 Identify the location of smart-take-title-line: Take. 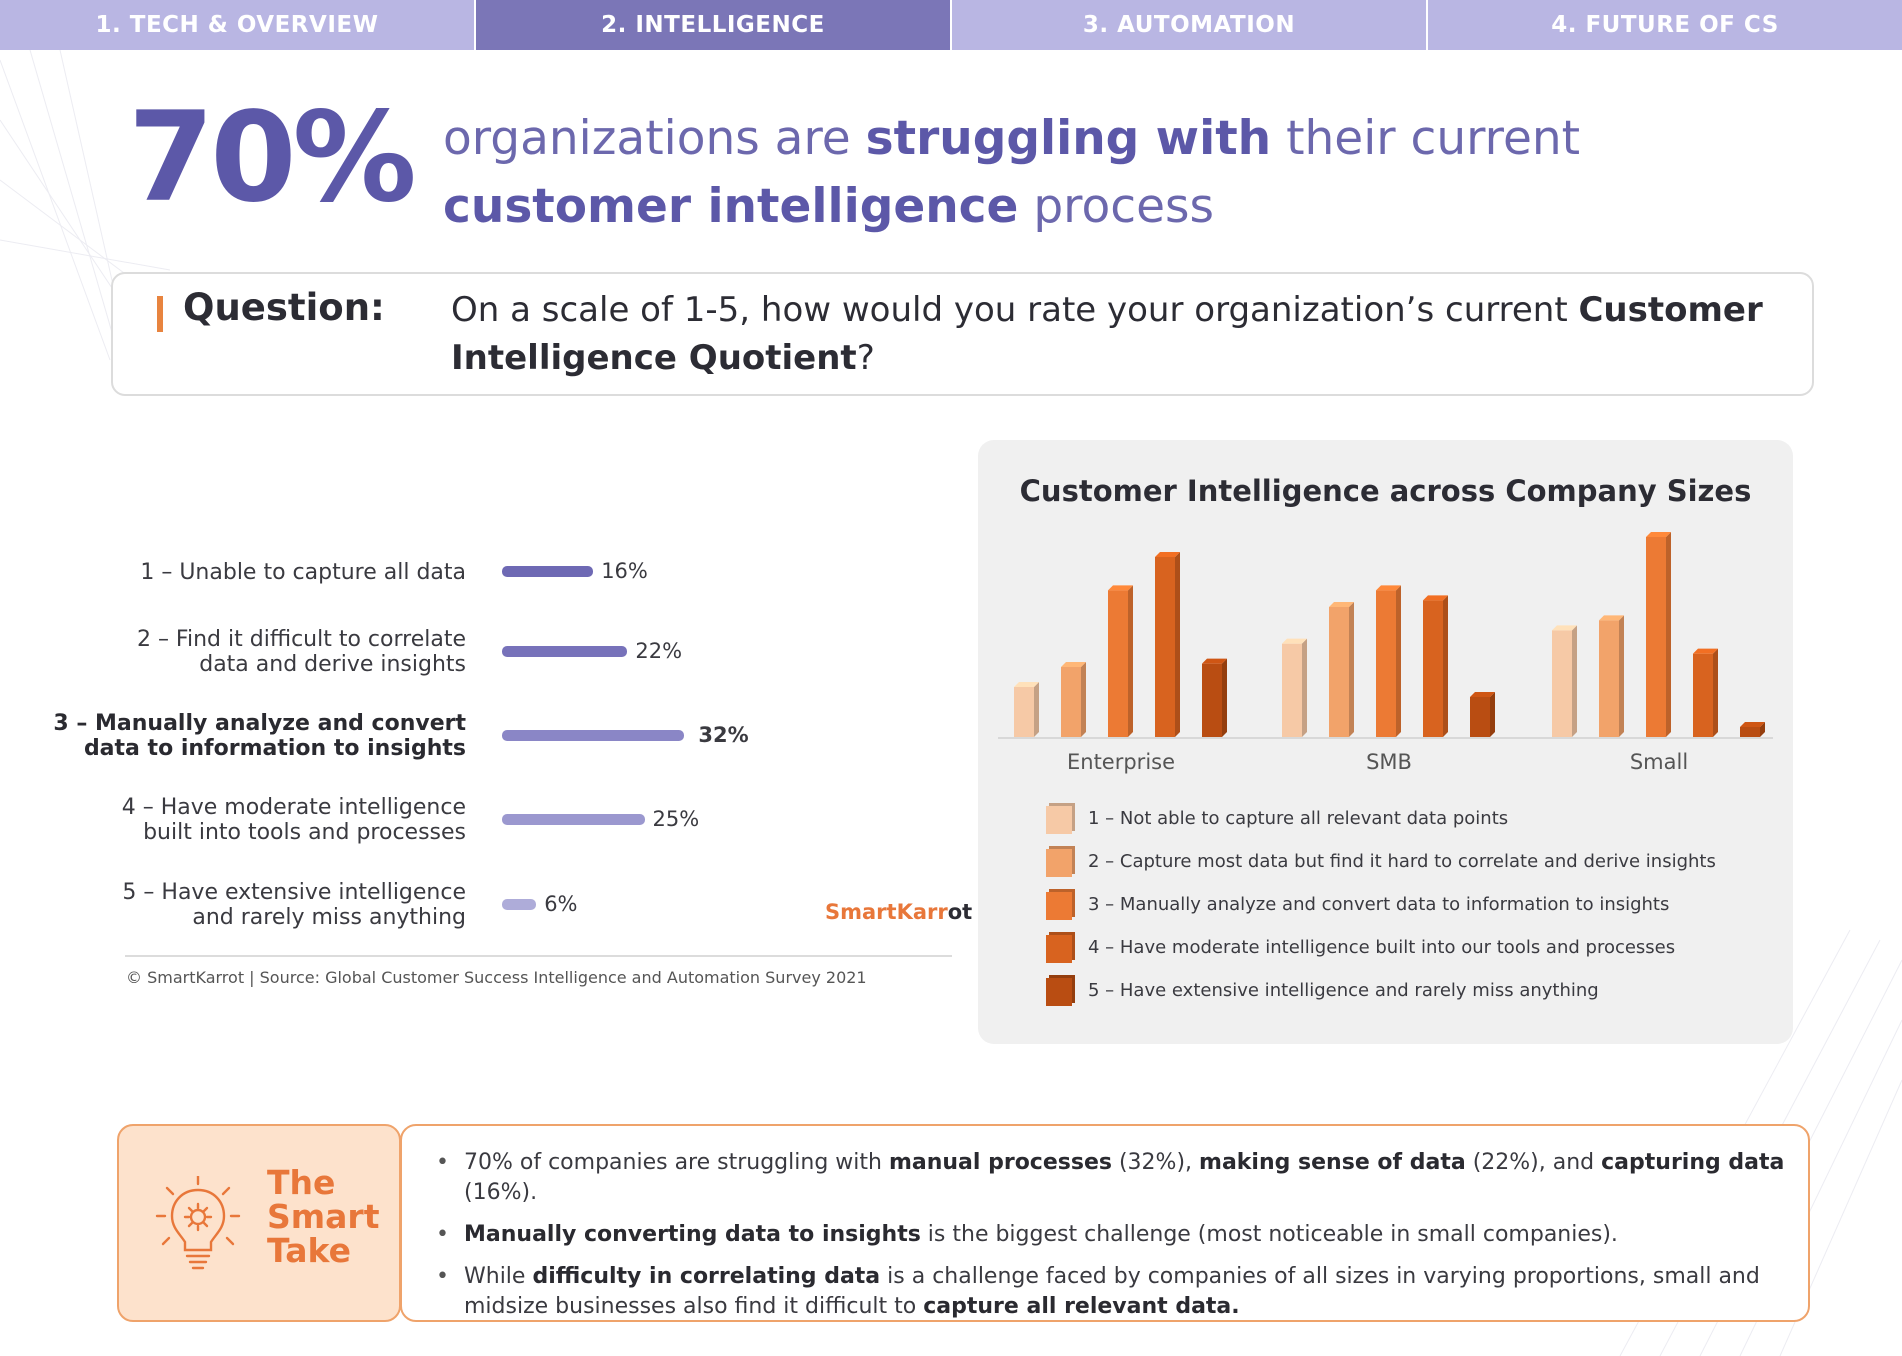
(309, 1250).